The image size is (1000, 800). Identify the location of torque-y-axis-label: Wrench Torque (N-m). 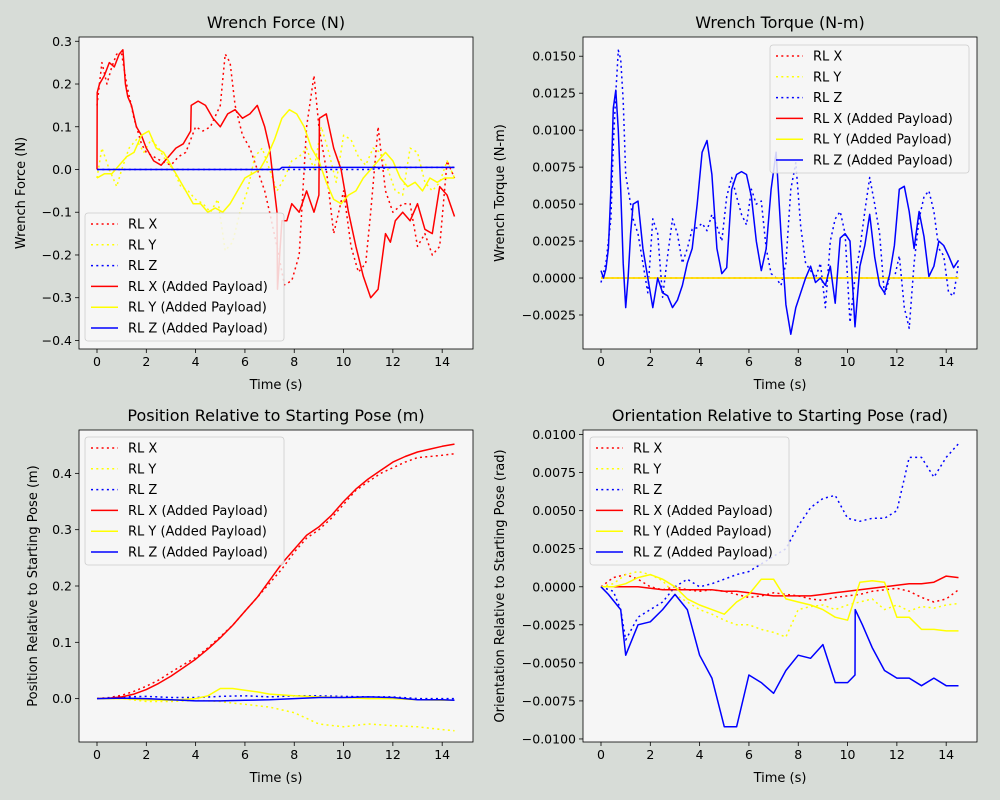
(500, 193).